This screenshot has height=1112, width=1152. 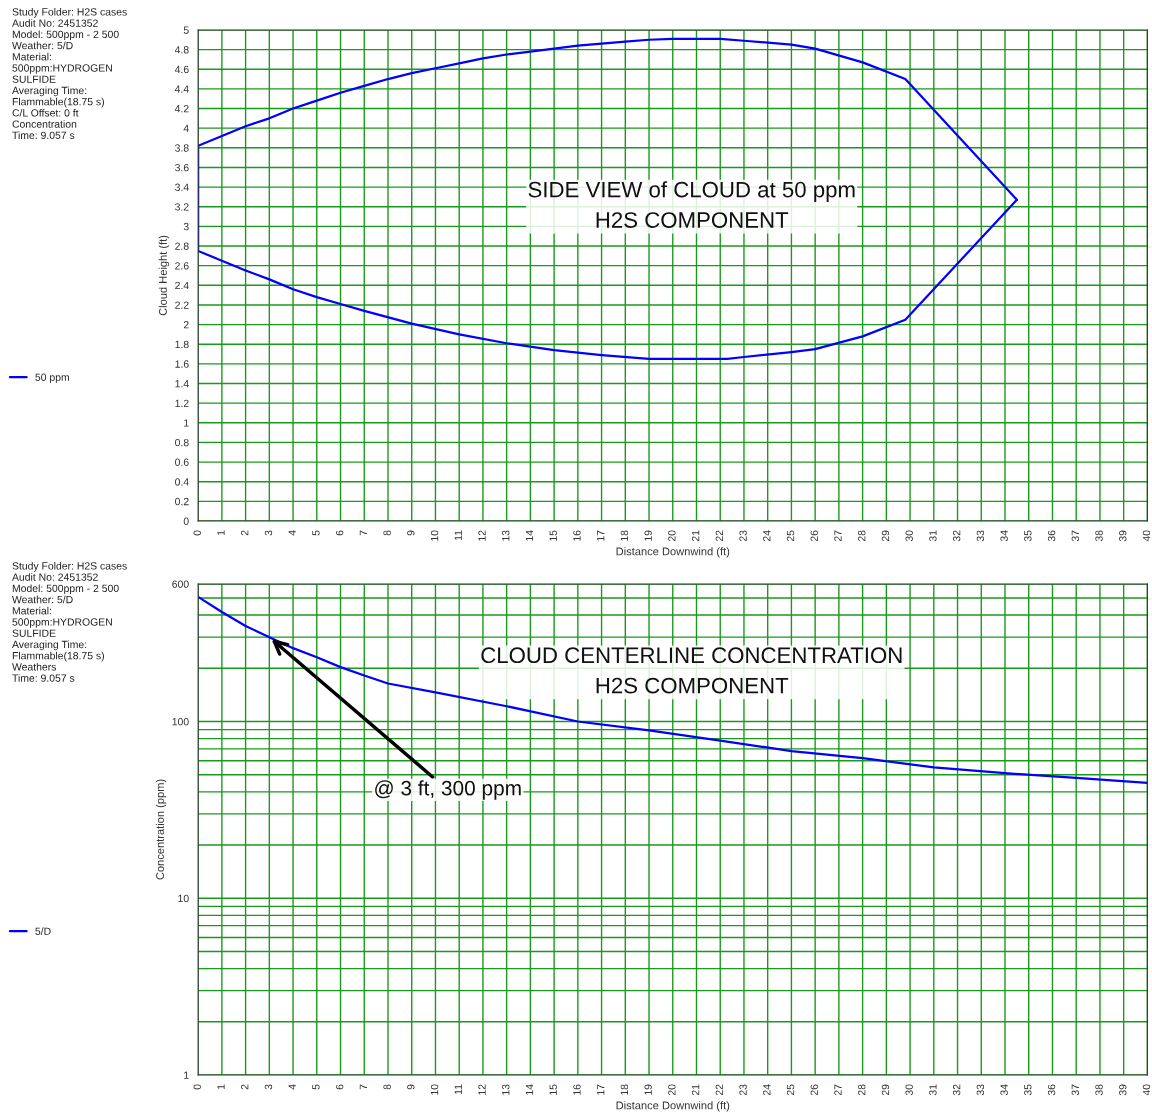 I want to click on x-tick-label: 26, so click(x=814, y=1090).